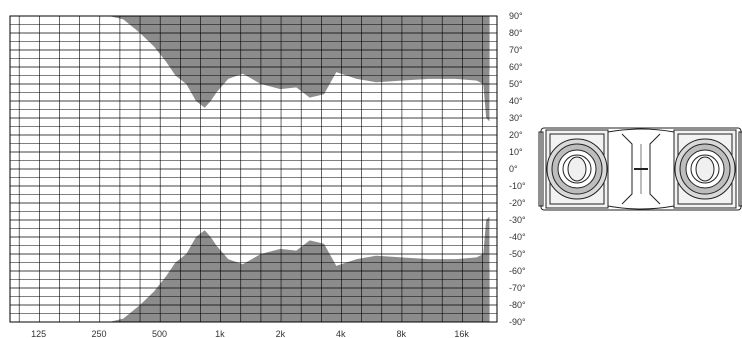 The width and height of the screenshot is (742, 338). I want to click on y-tick-label: -70°, so click(517, 288).